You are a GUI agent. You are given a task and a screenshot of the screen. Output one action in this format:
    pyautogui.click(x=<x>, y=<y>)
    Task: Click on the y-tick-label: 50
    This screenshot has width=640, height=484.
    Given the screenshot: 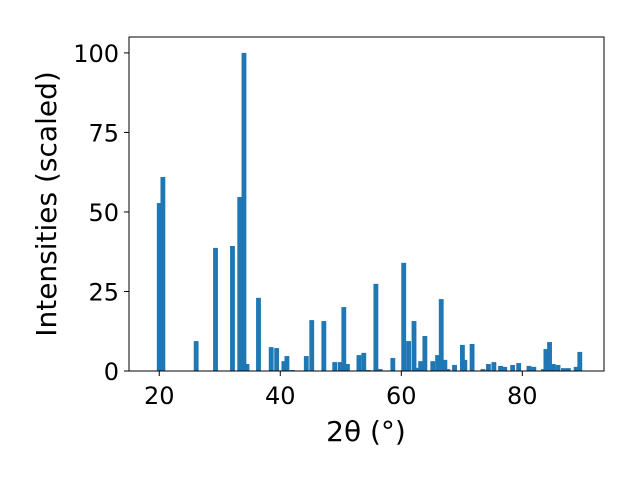 What is the action you would take?
    pyautogui.click(x=103, y=213)
    